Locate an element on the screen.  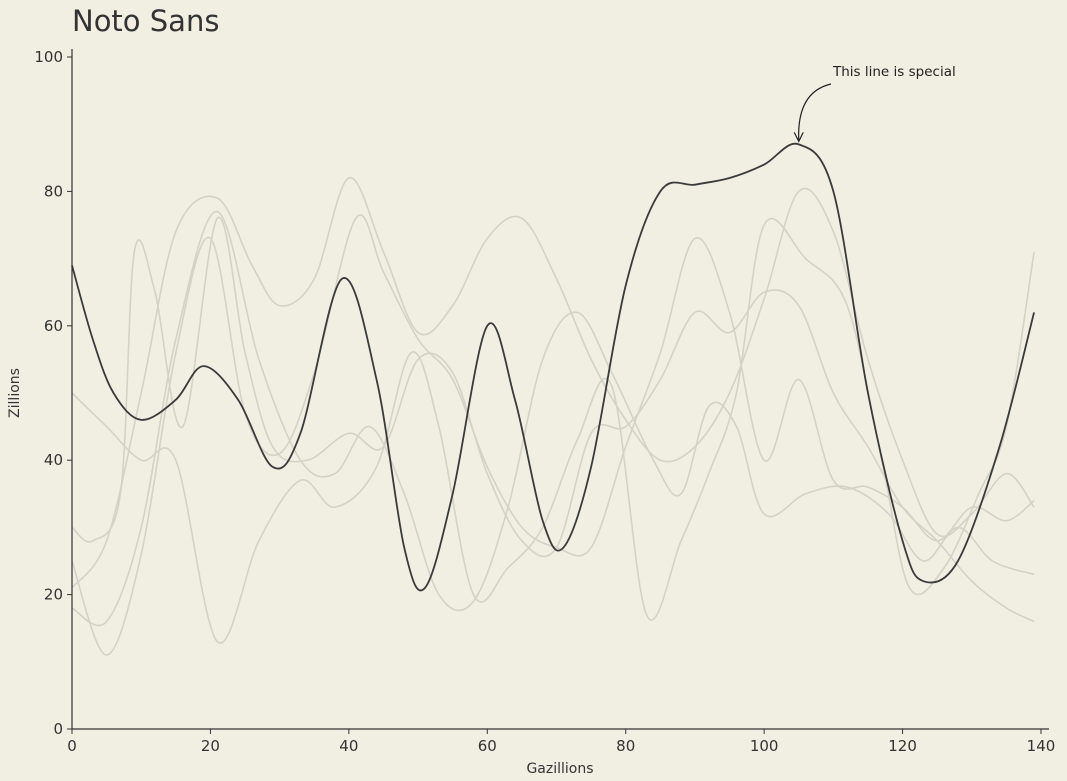
y-tick-label: 60 is located at coordinates (53, 326).